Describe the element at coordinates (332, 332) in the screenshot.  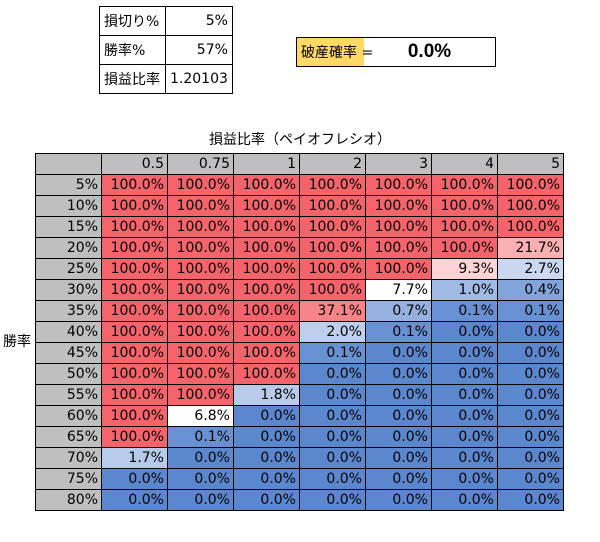
I see `table-cell: 2.0%` at that location.